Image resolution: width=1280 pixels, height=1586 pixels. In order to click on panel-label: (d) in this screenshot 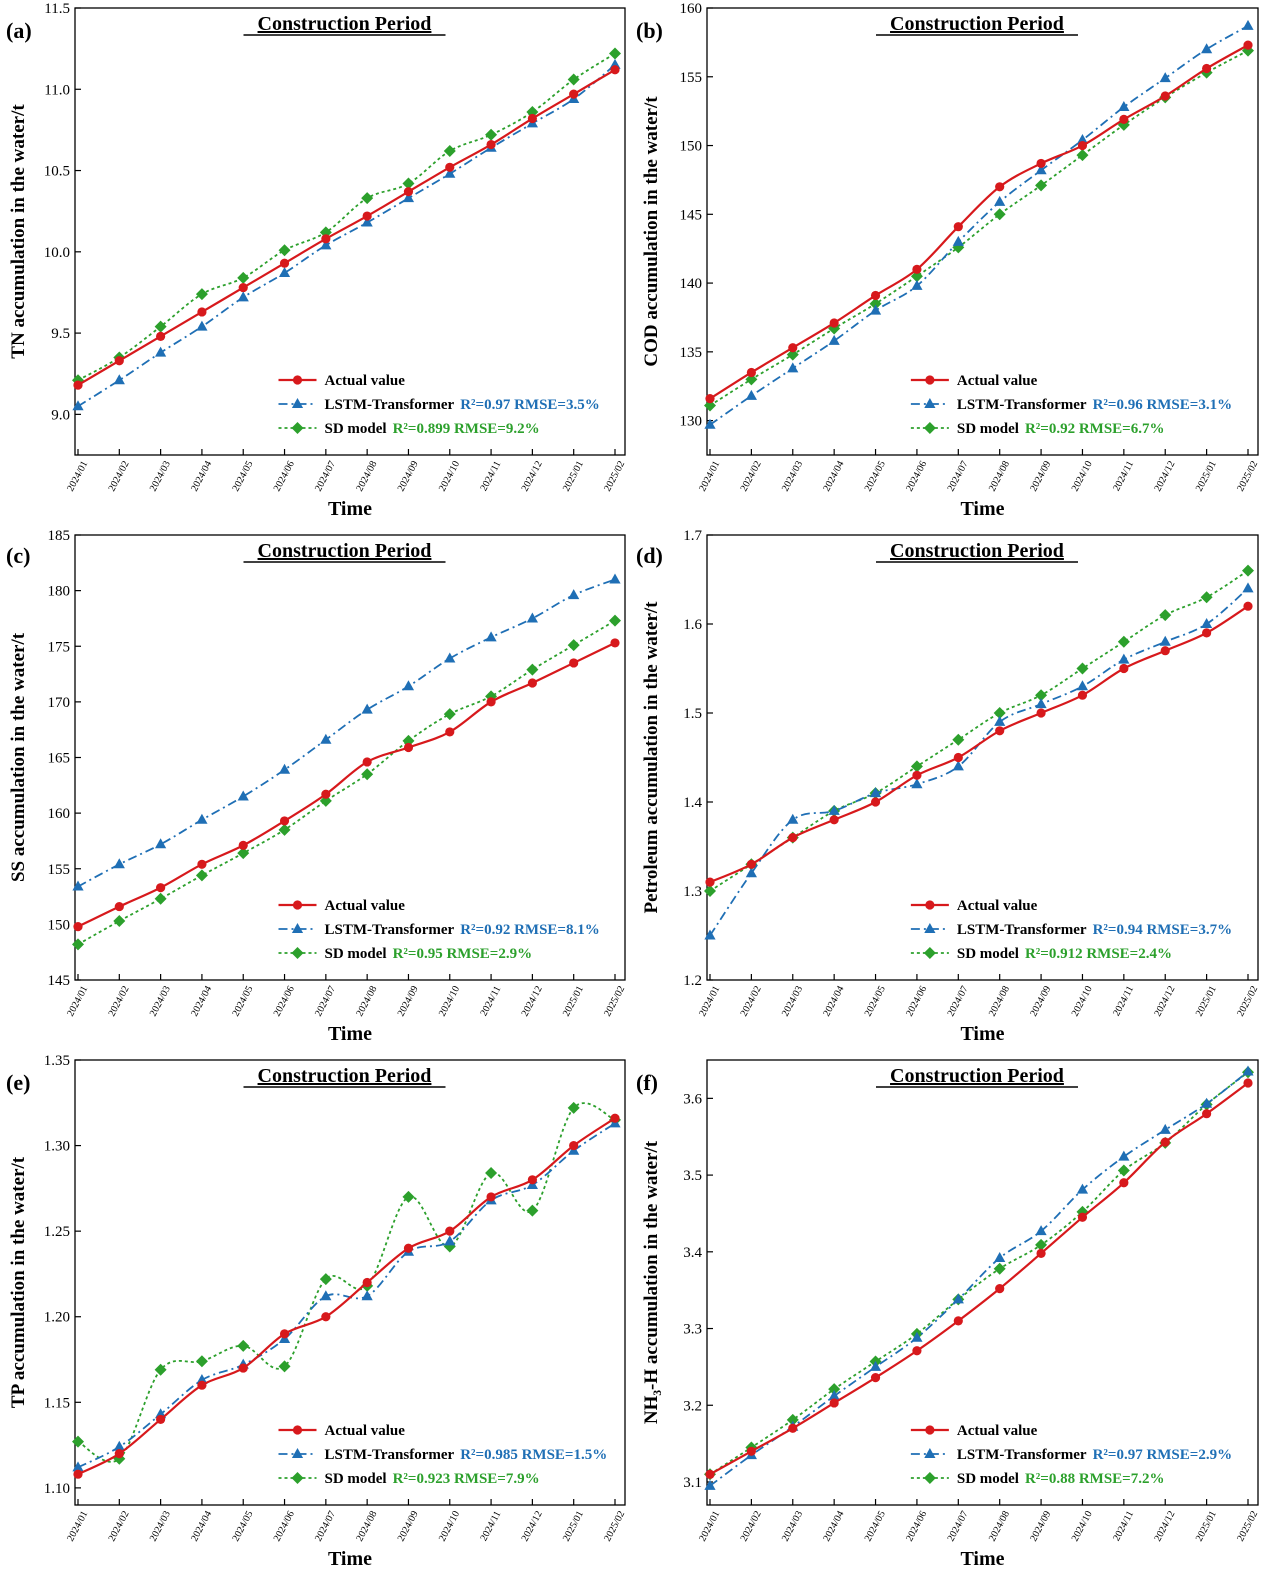, I will do `click(649, 555)`.